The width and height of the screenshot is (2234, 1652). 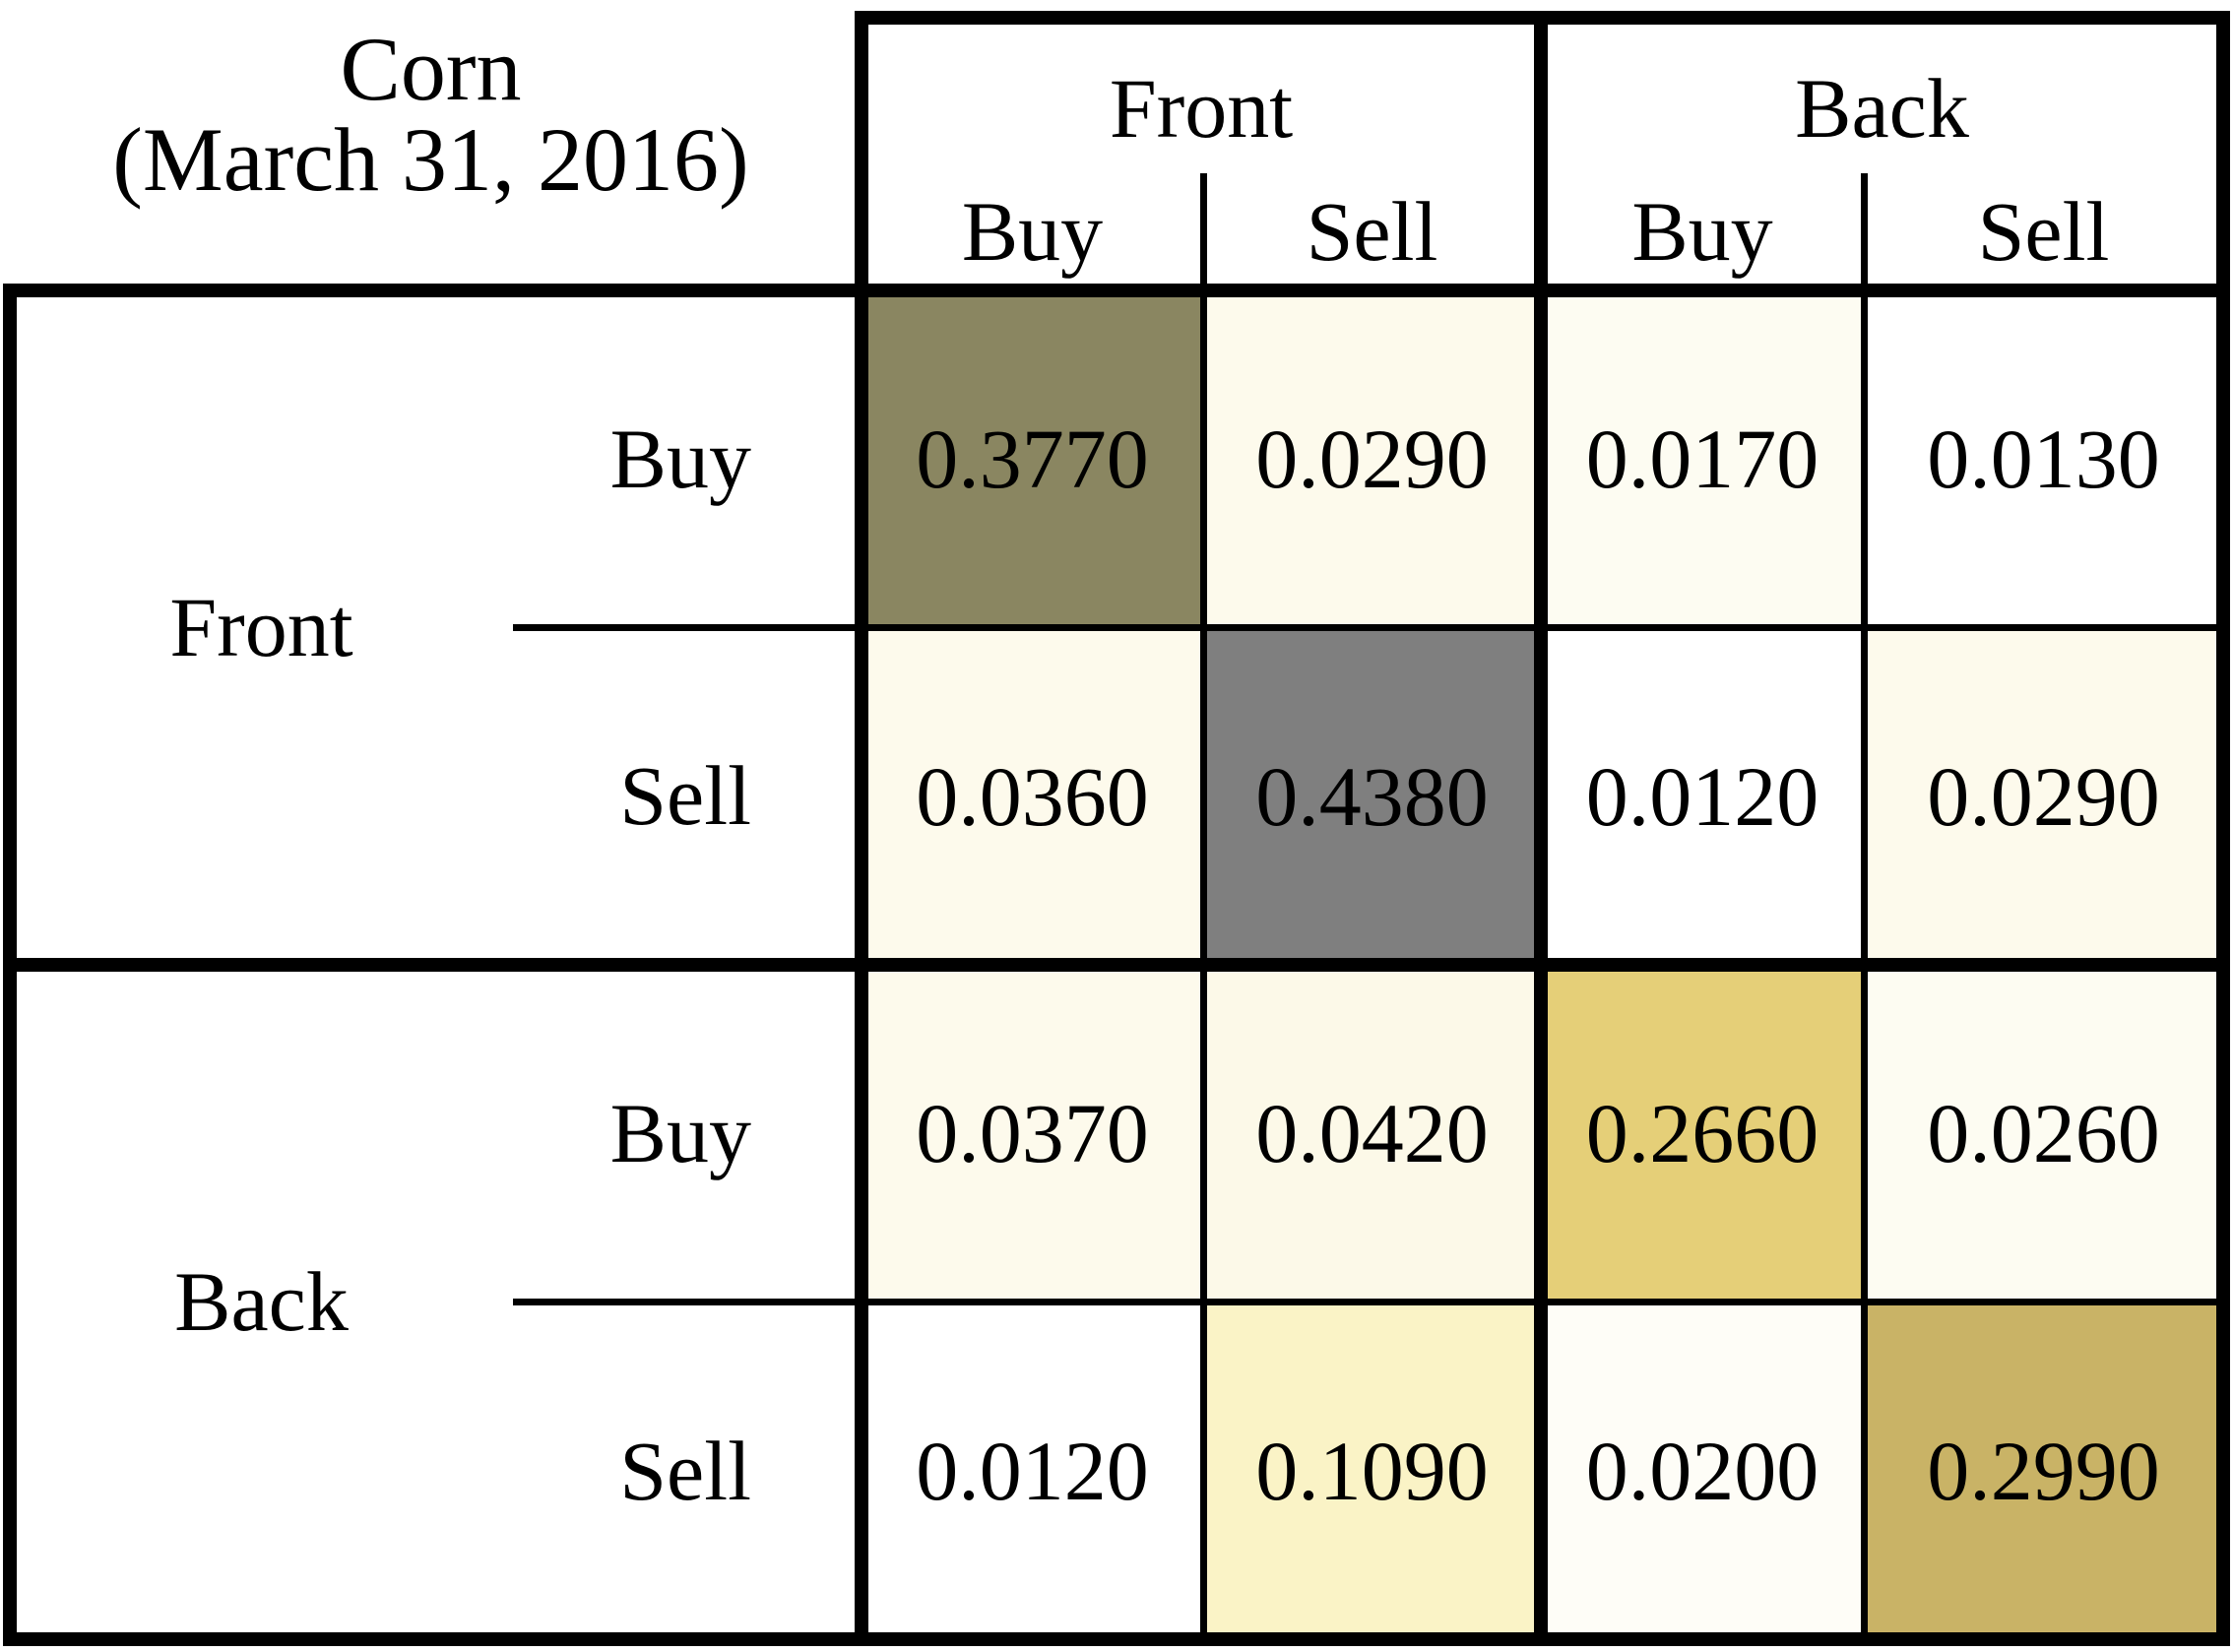 What do you see at coordinates (2043, 1134) in the screenshot?
I see `cell-back-buy-back-sell: 0.0260` at bounding box center [2043, 1134].